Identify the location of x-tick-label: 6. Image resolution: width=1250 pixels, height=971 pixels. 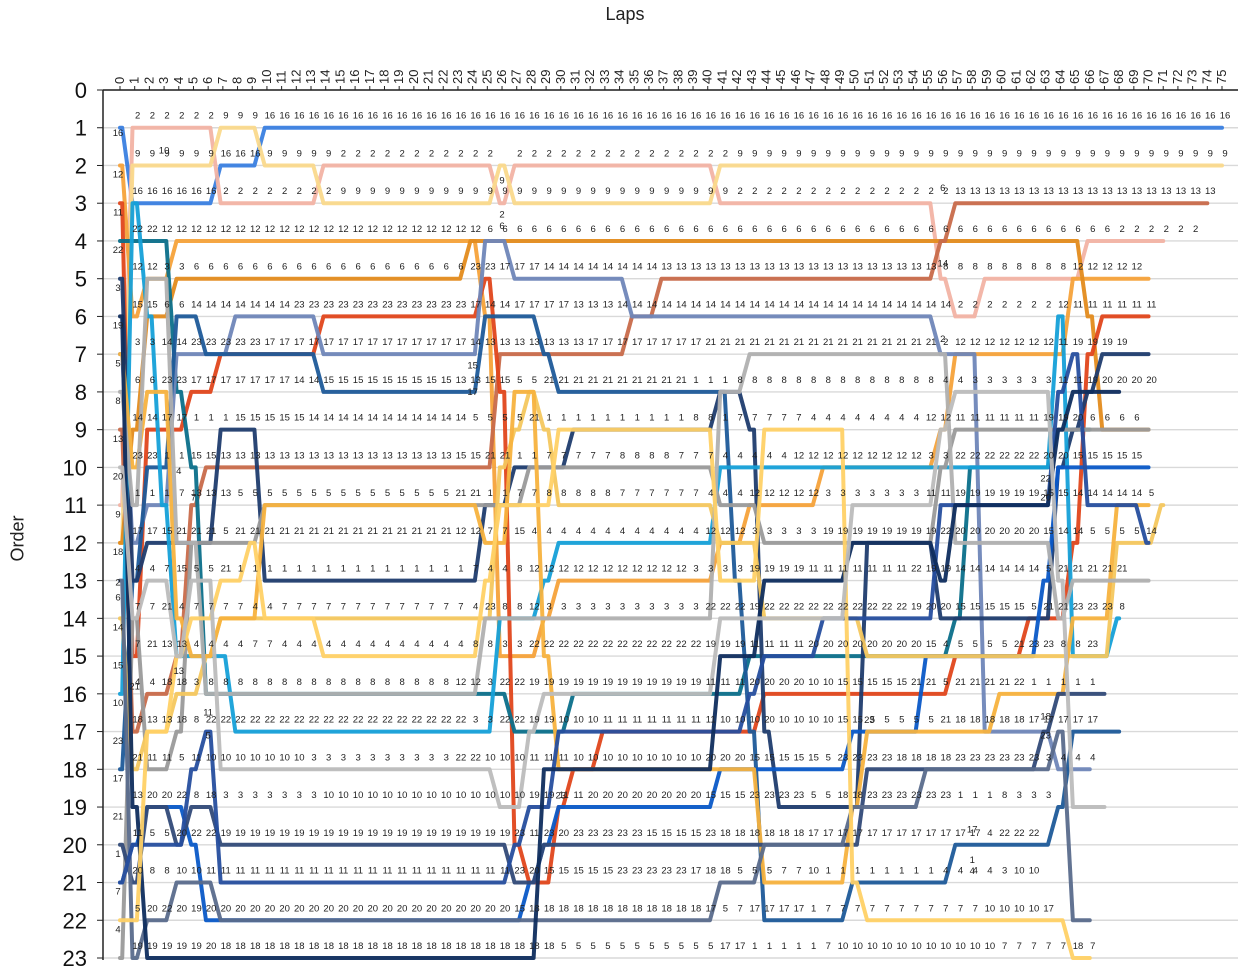
(207, 80).